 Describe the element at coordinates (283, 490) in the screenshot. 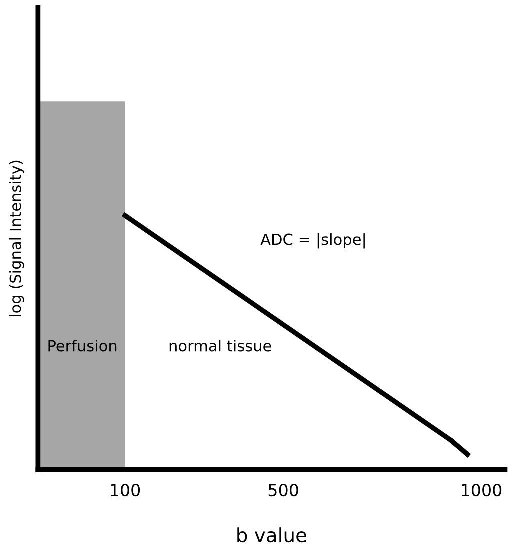

I see `x-tick-label: 500` at that location.